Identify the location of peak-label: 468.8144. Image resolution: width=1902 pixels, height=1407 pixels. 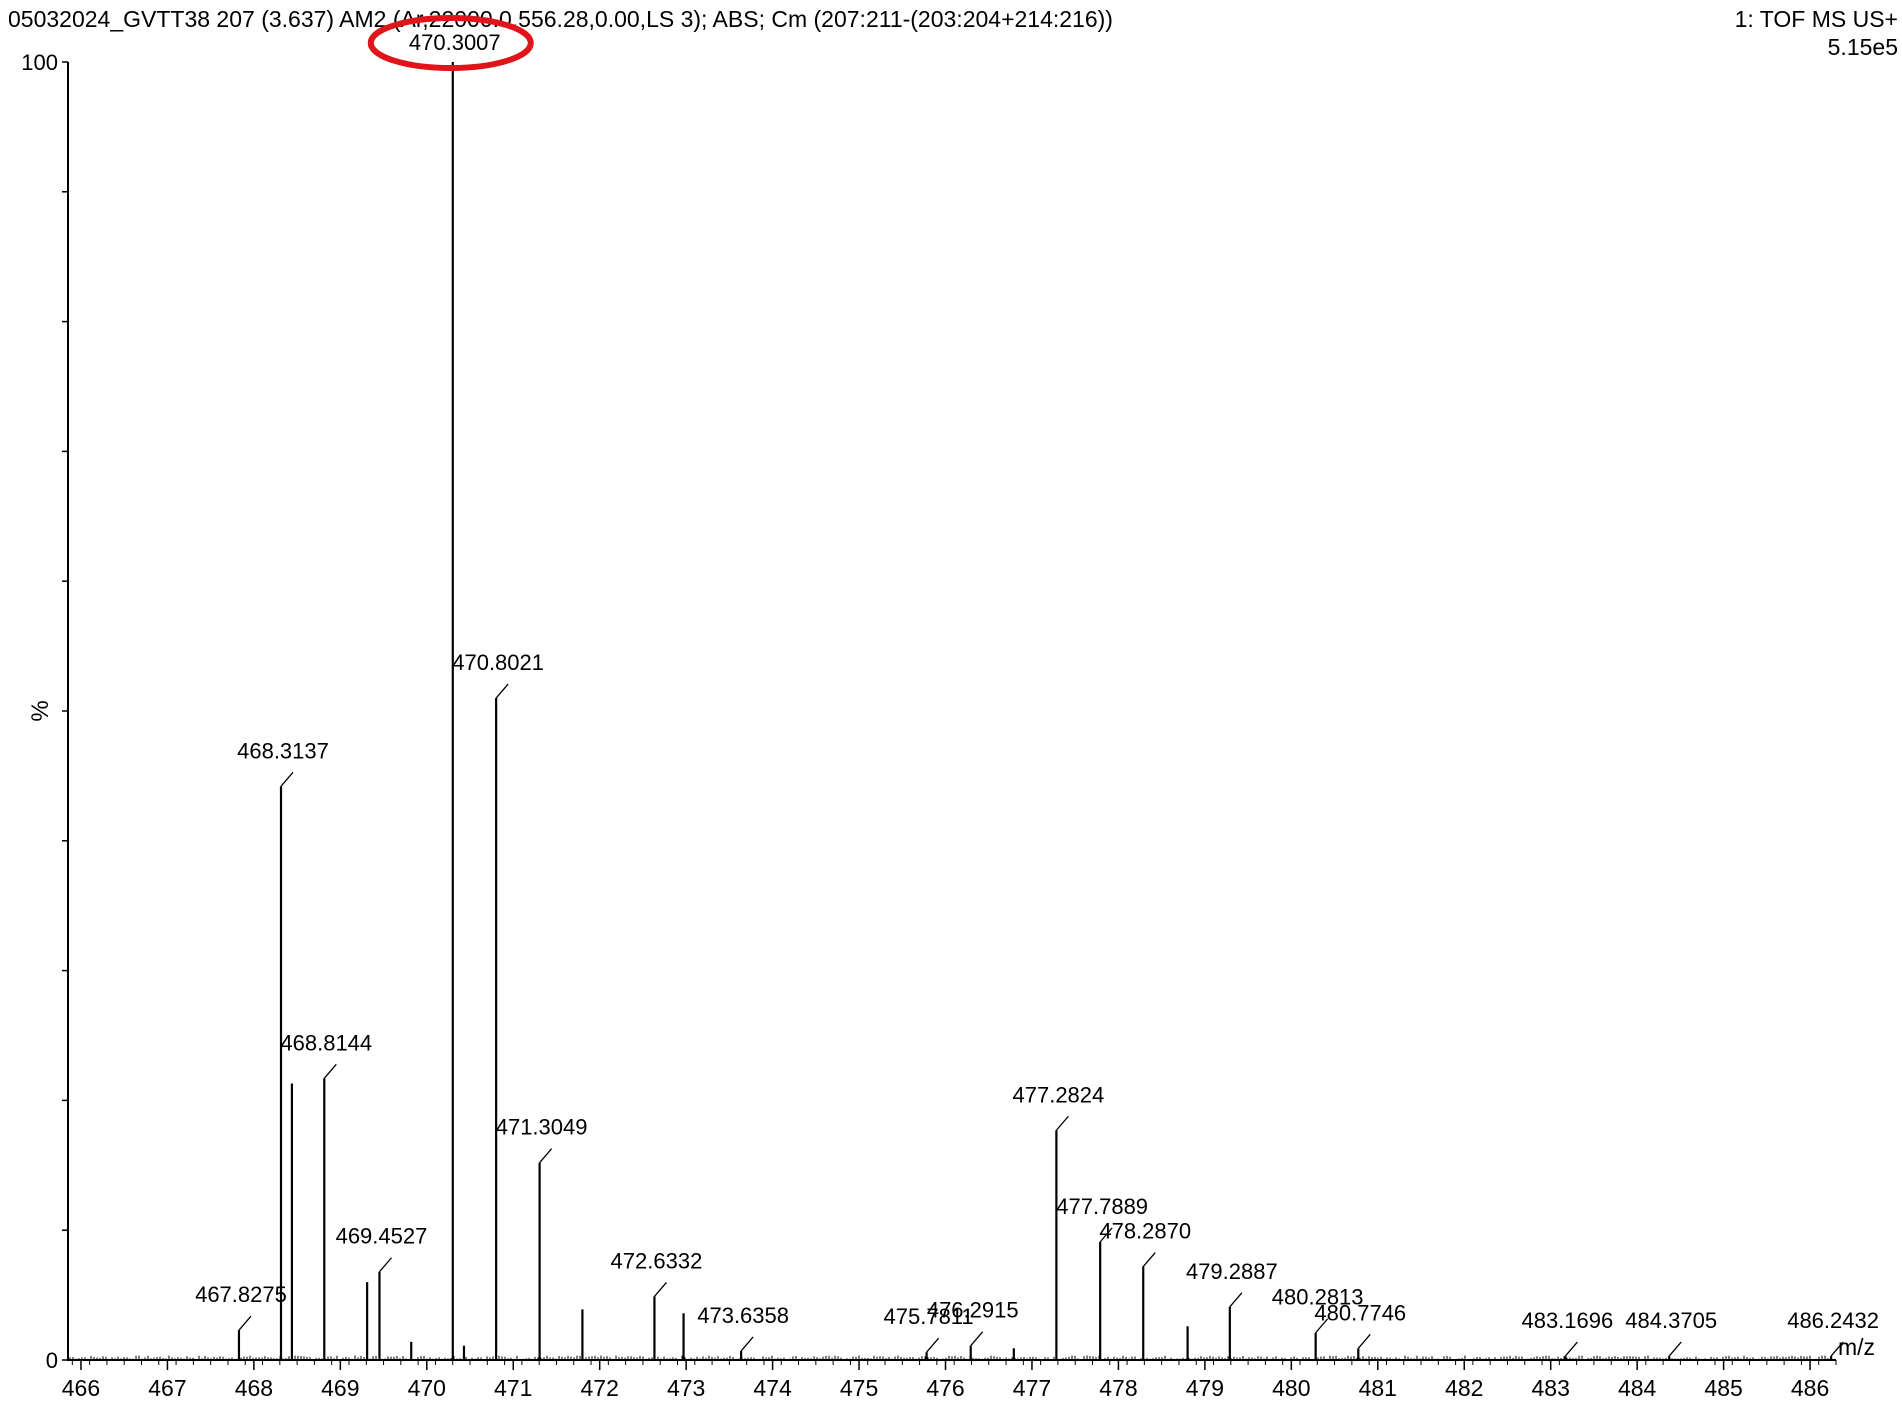
(326, 1042).